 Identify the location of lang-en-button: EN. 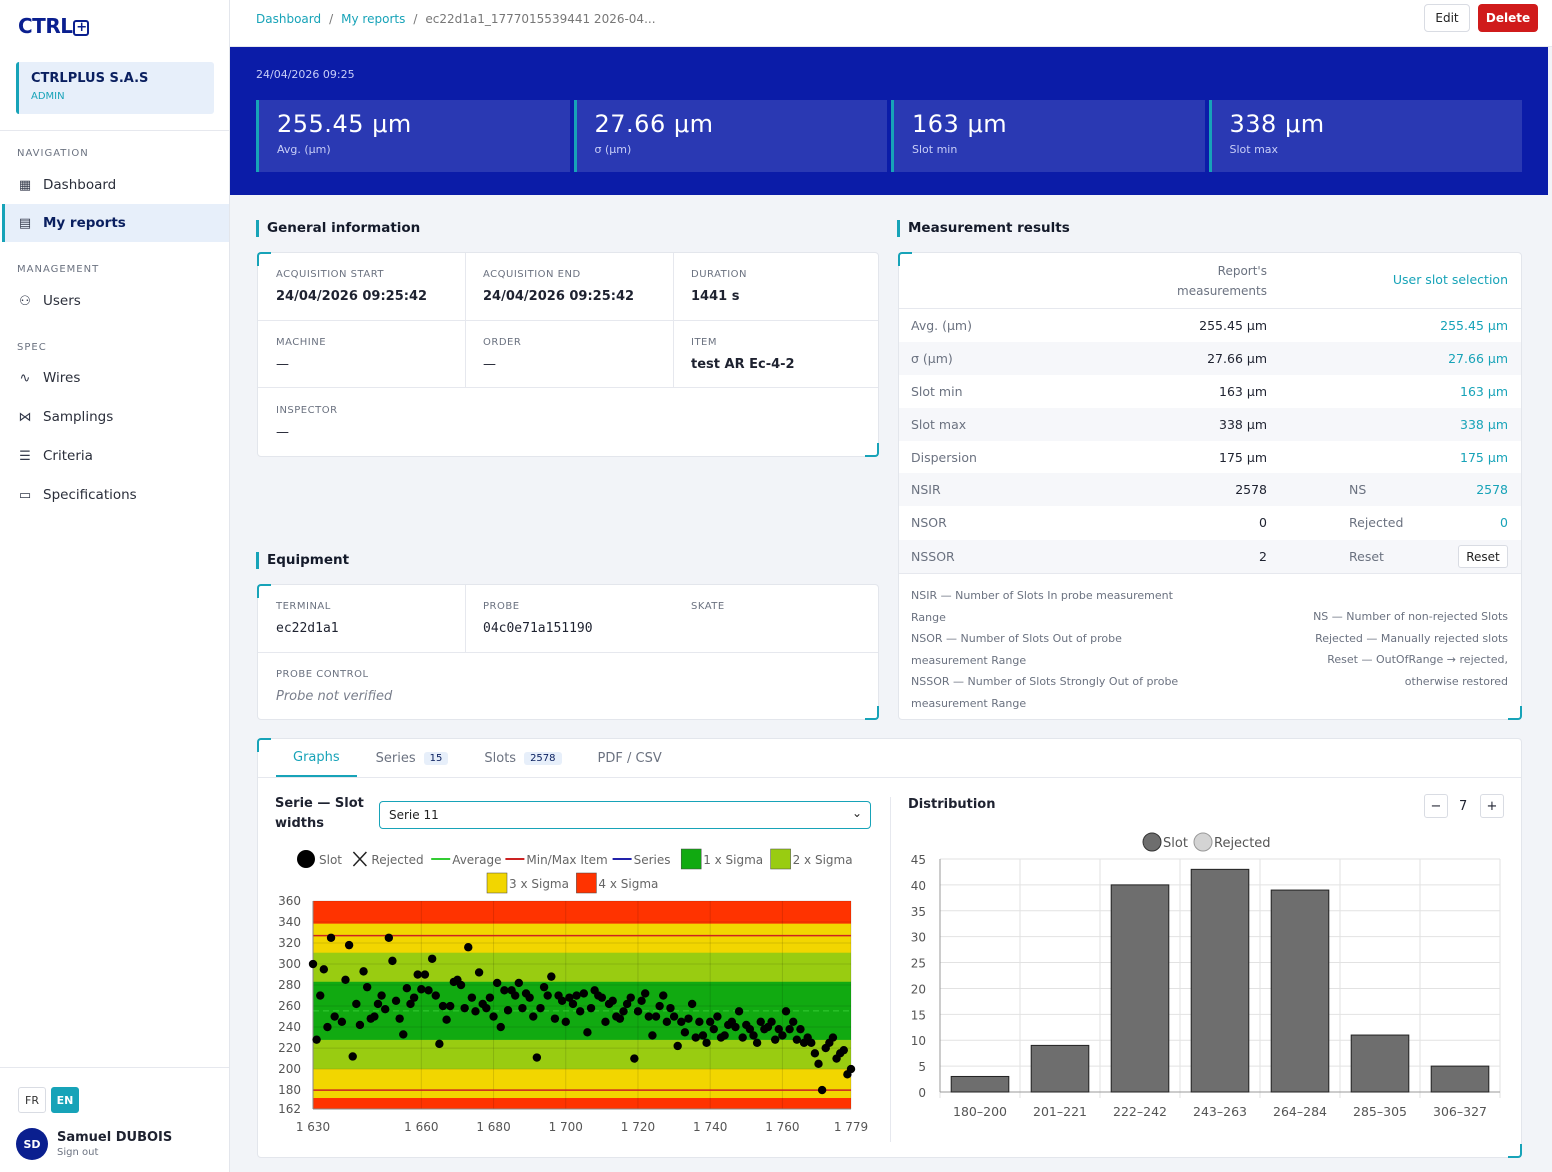
(65, 1100).